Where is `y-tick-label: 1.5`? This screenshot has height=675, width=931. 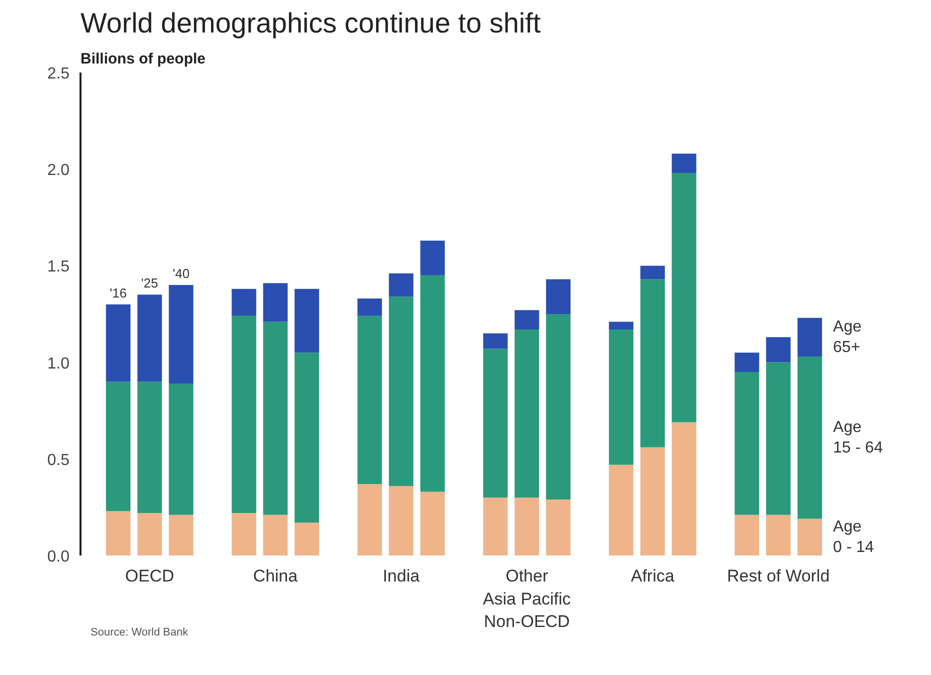
y-tick-label: 1.5 is located at coordinates (58, 267).